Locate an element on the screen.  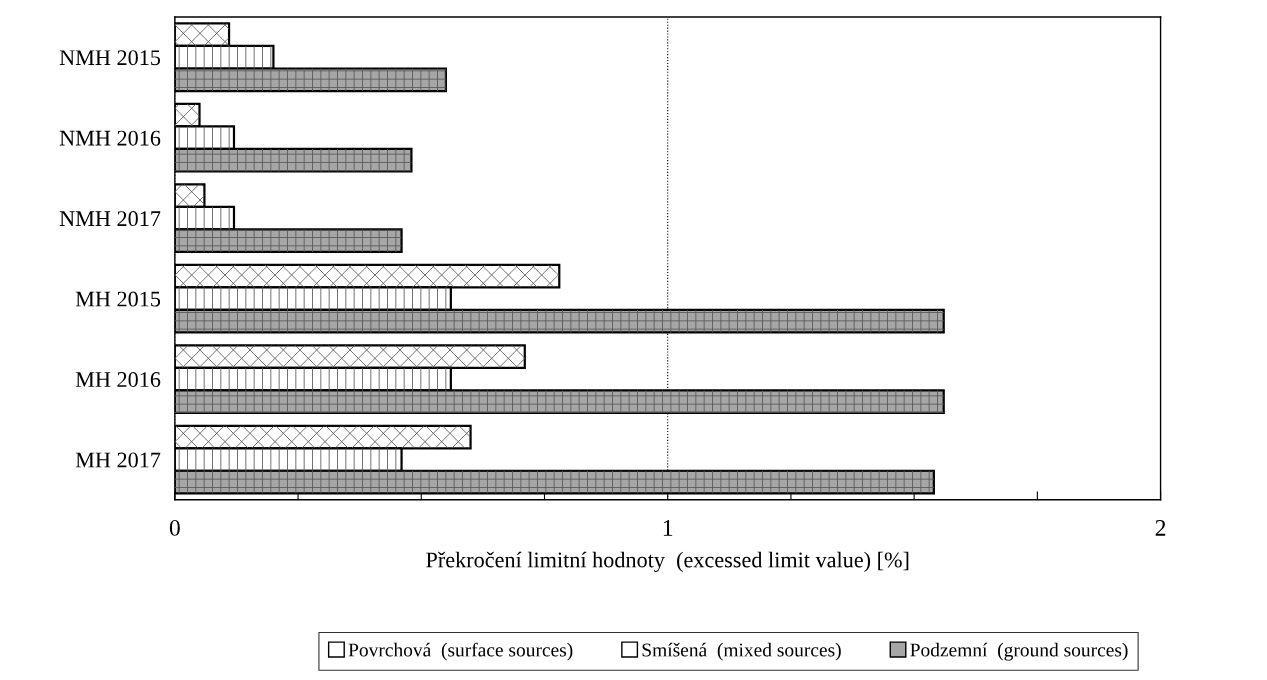
y-tick-label: NMH 2017 is located at coordinates (110, 219).